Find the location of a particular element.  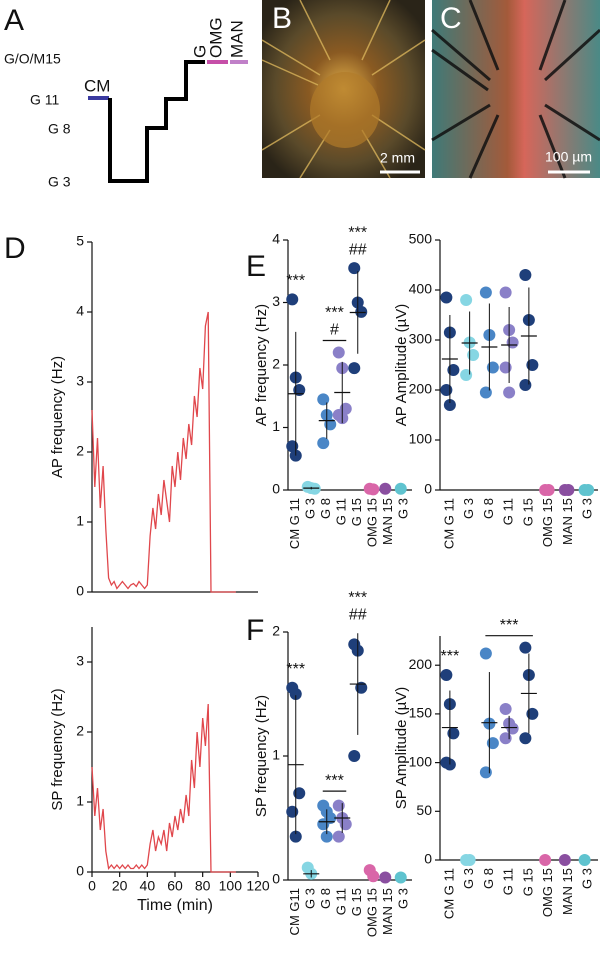

panel-label: B is located at coordinates (282, 18).